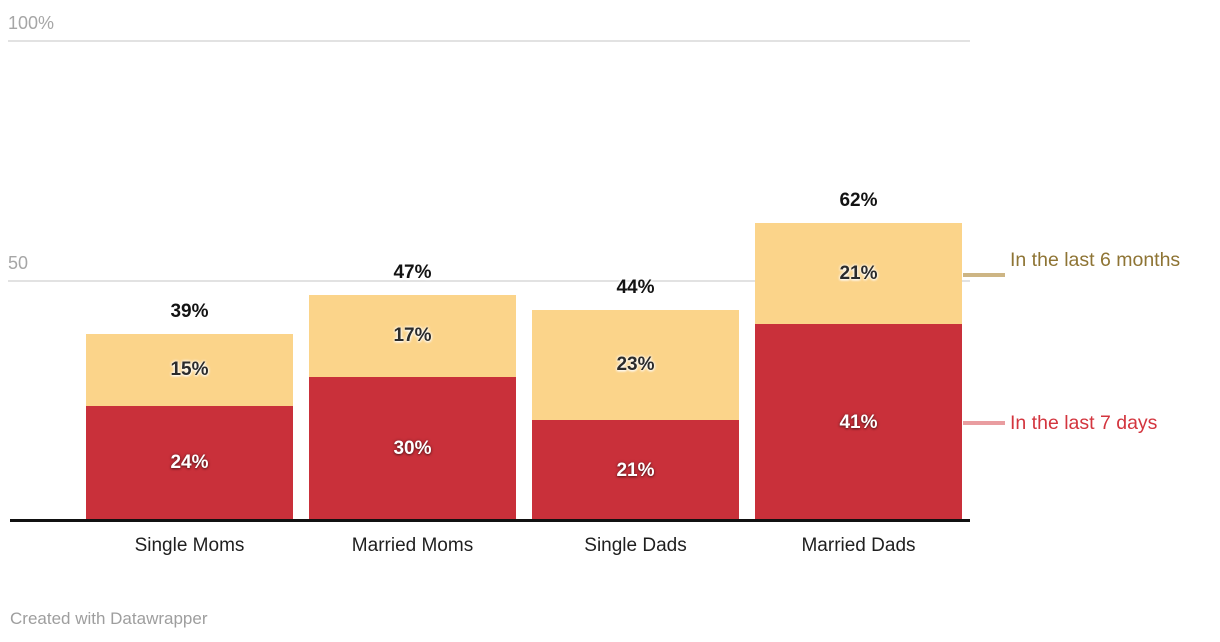  I want to click on segment-value-label: 41%, so click(858, 422).